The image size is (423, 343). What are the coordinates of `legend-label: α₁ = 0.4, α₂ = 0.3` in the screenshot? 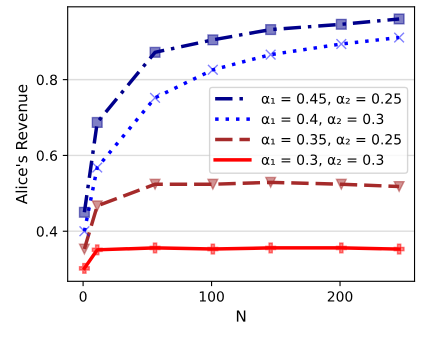 It's located at (323, 120).